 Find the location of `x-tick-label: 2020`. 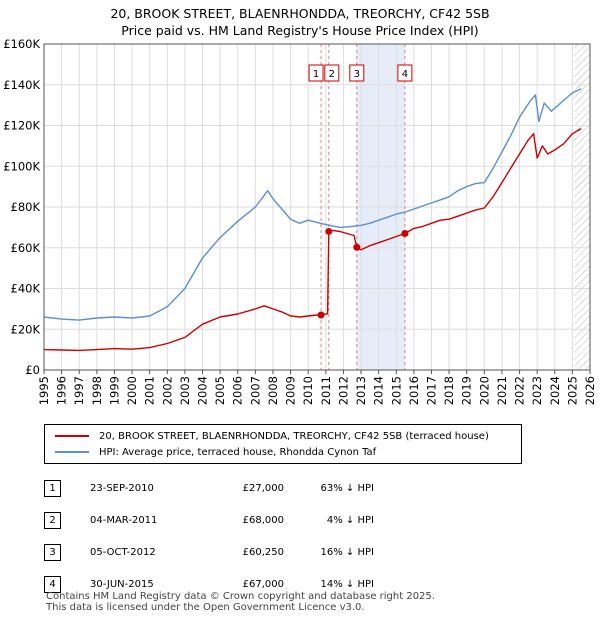

x-tick-label: 2020 is located at coordinates (484, 390).